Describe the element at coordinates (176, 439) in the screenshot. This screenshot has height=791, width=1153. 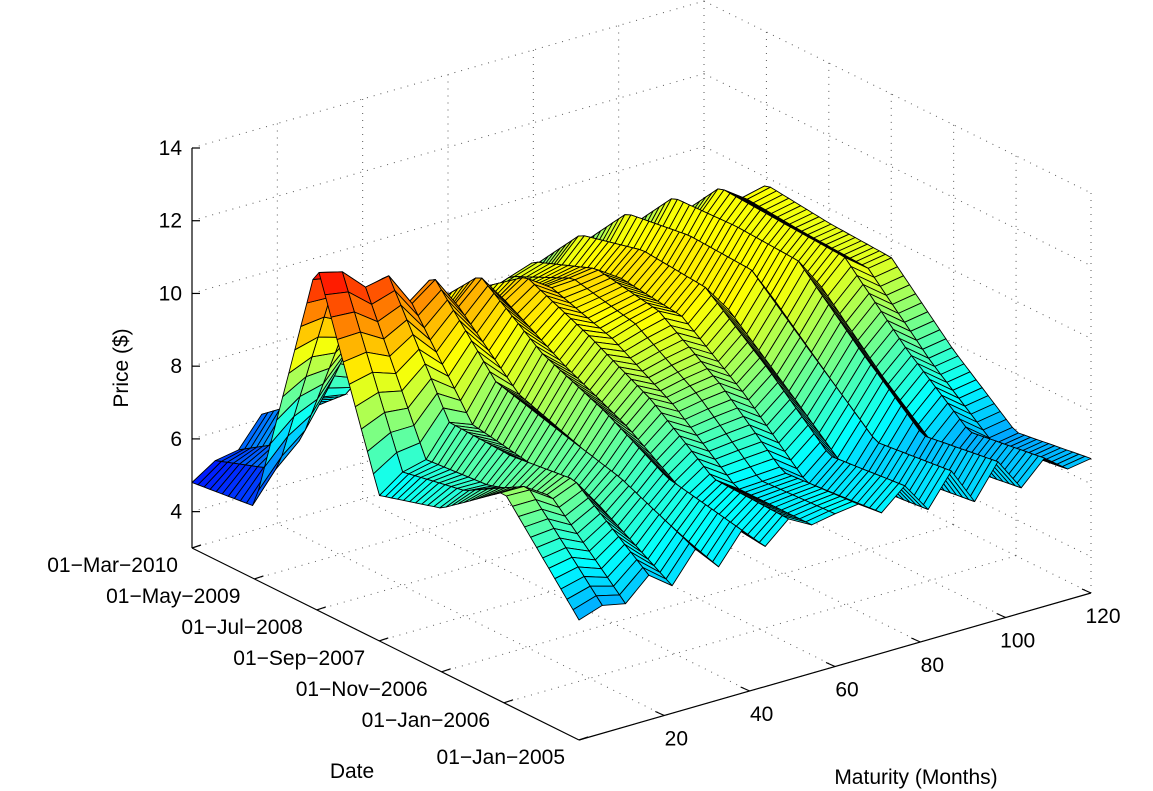
I see `z-tick-label: 6` at that location.